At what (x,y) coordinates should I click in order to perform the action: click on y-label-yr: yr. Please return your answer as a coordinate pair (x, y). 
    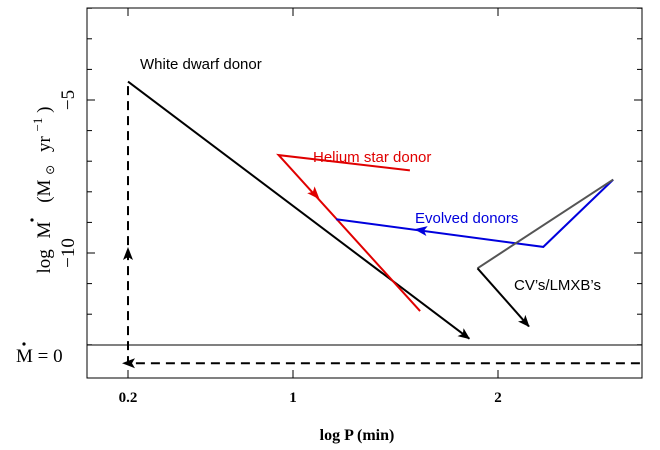
    Looking at the image, I should click on (44, 144).